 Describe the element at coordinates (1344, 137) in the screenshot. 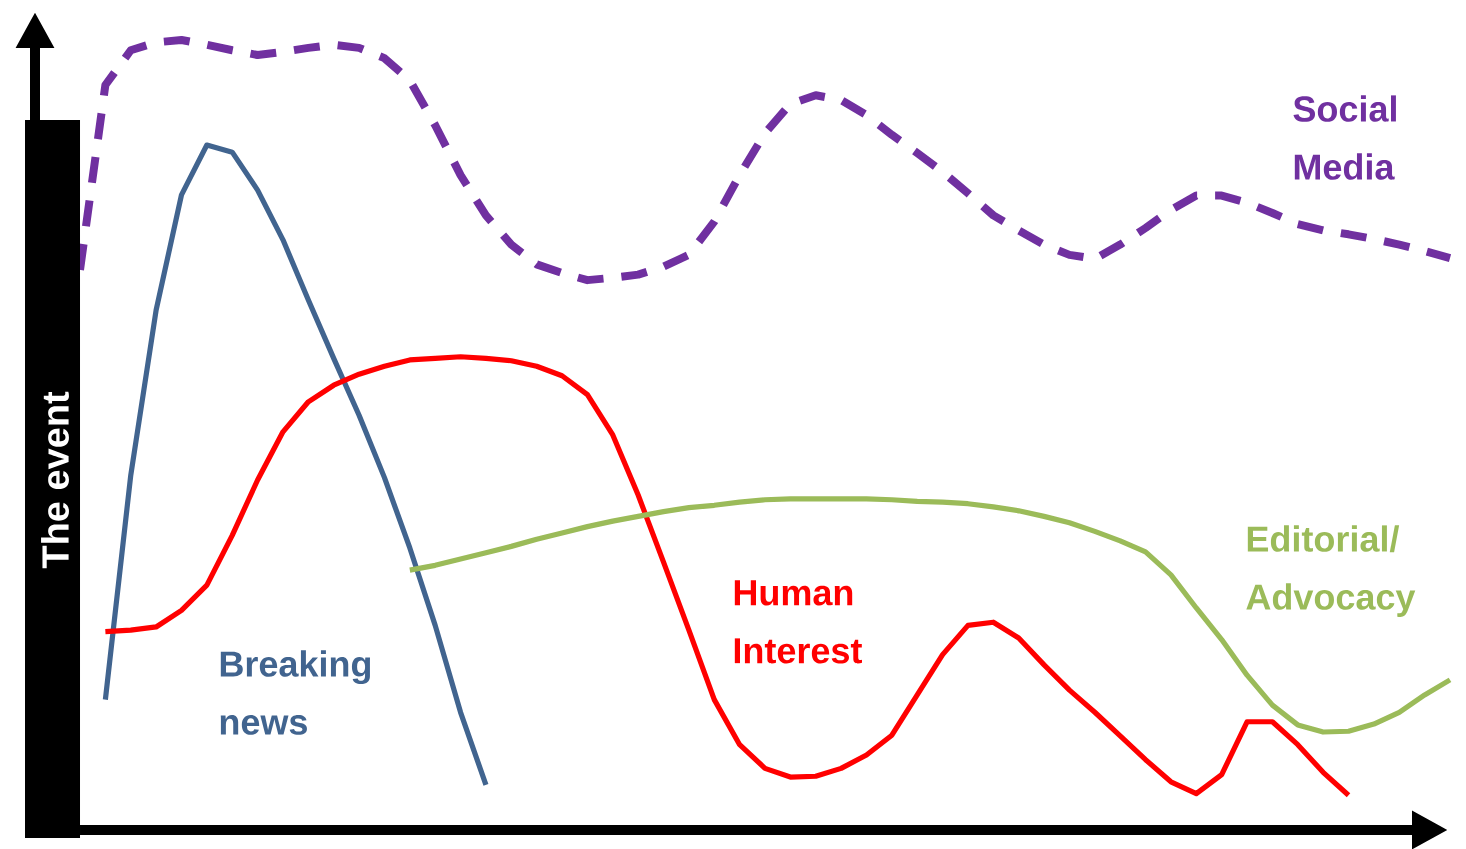

I see `series-label: Social Media` at that location.